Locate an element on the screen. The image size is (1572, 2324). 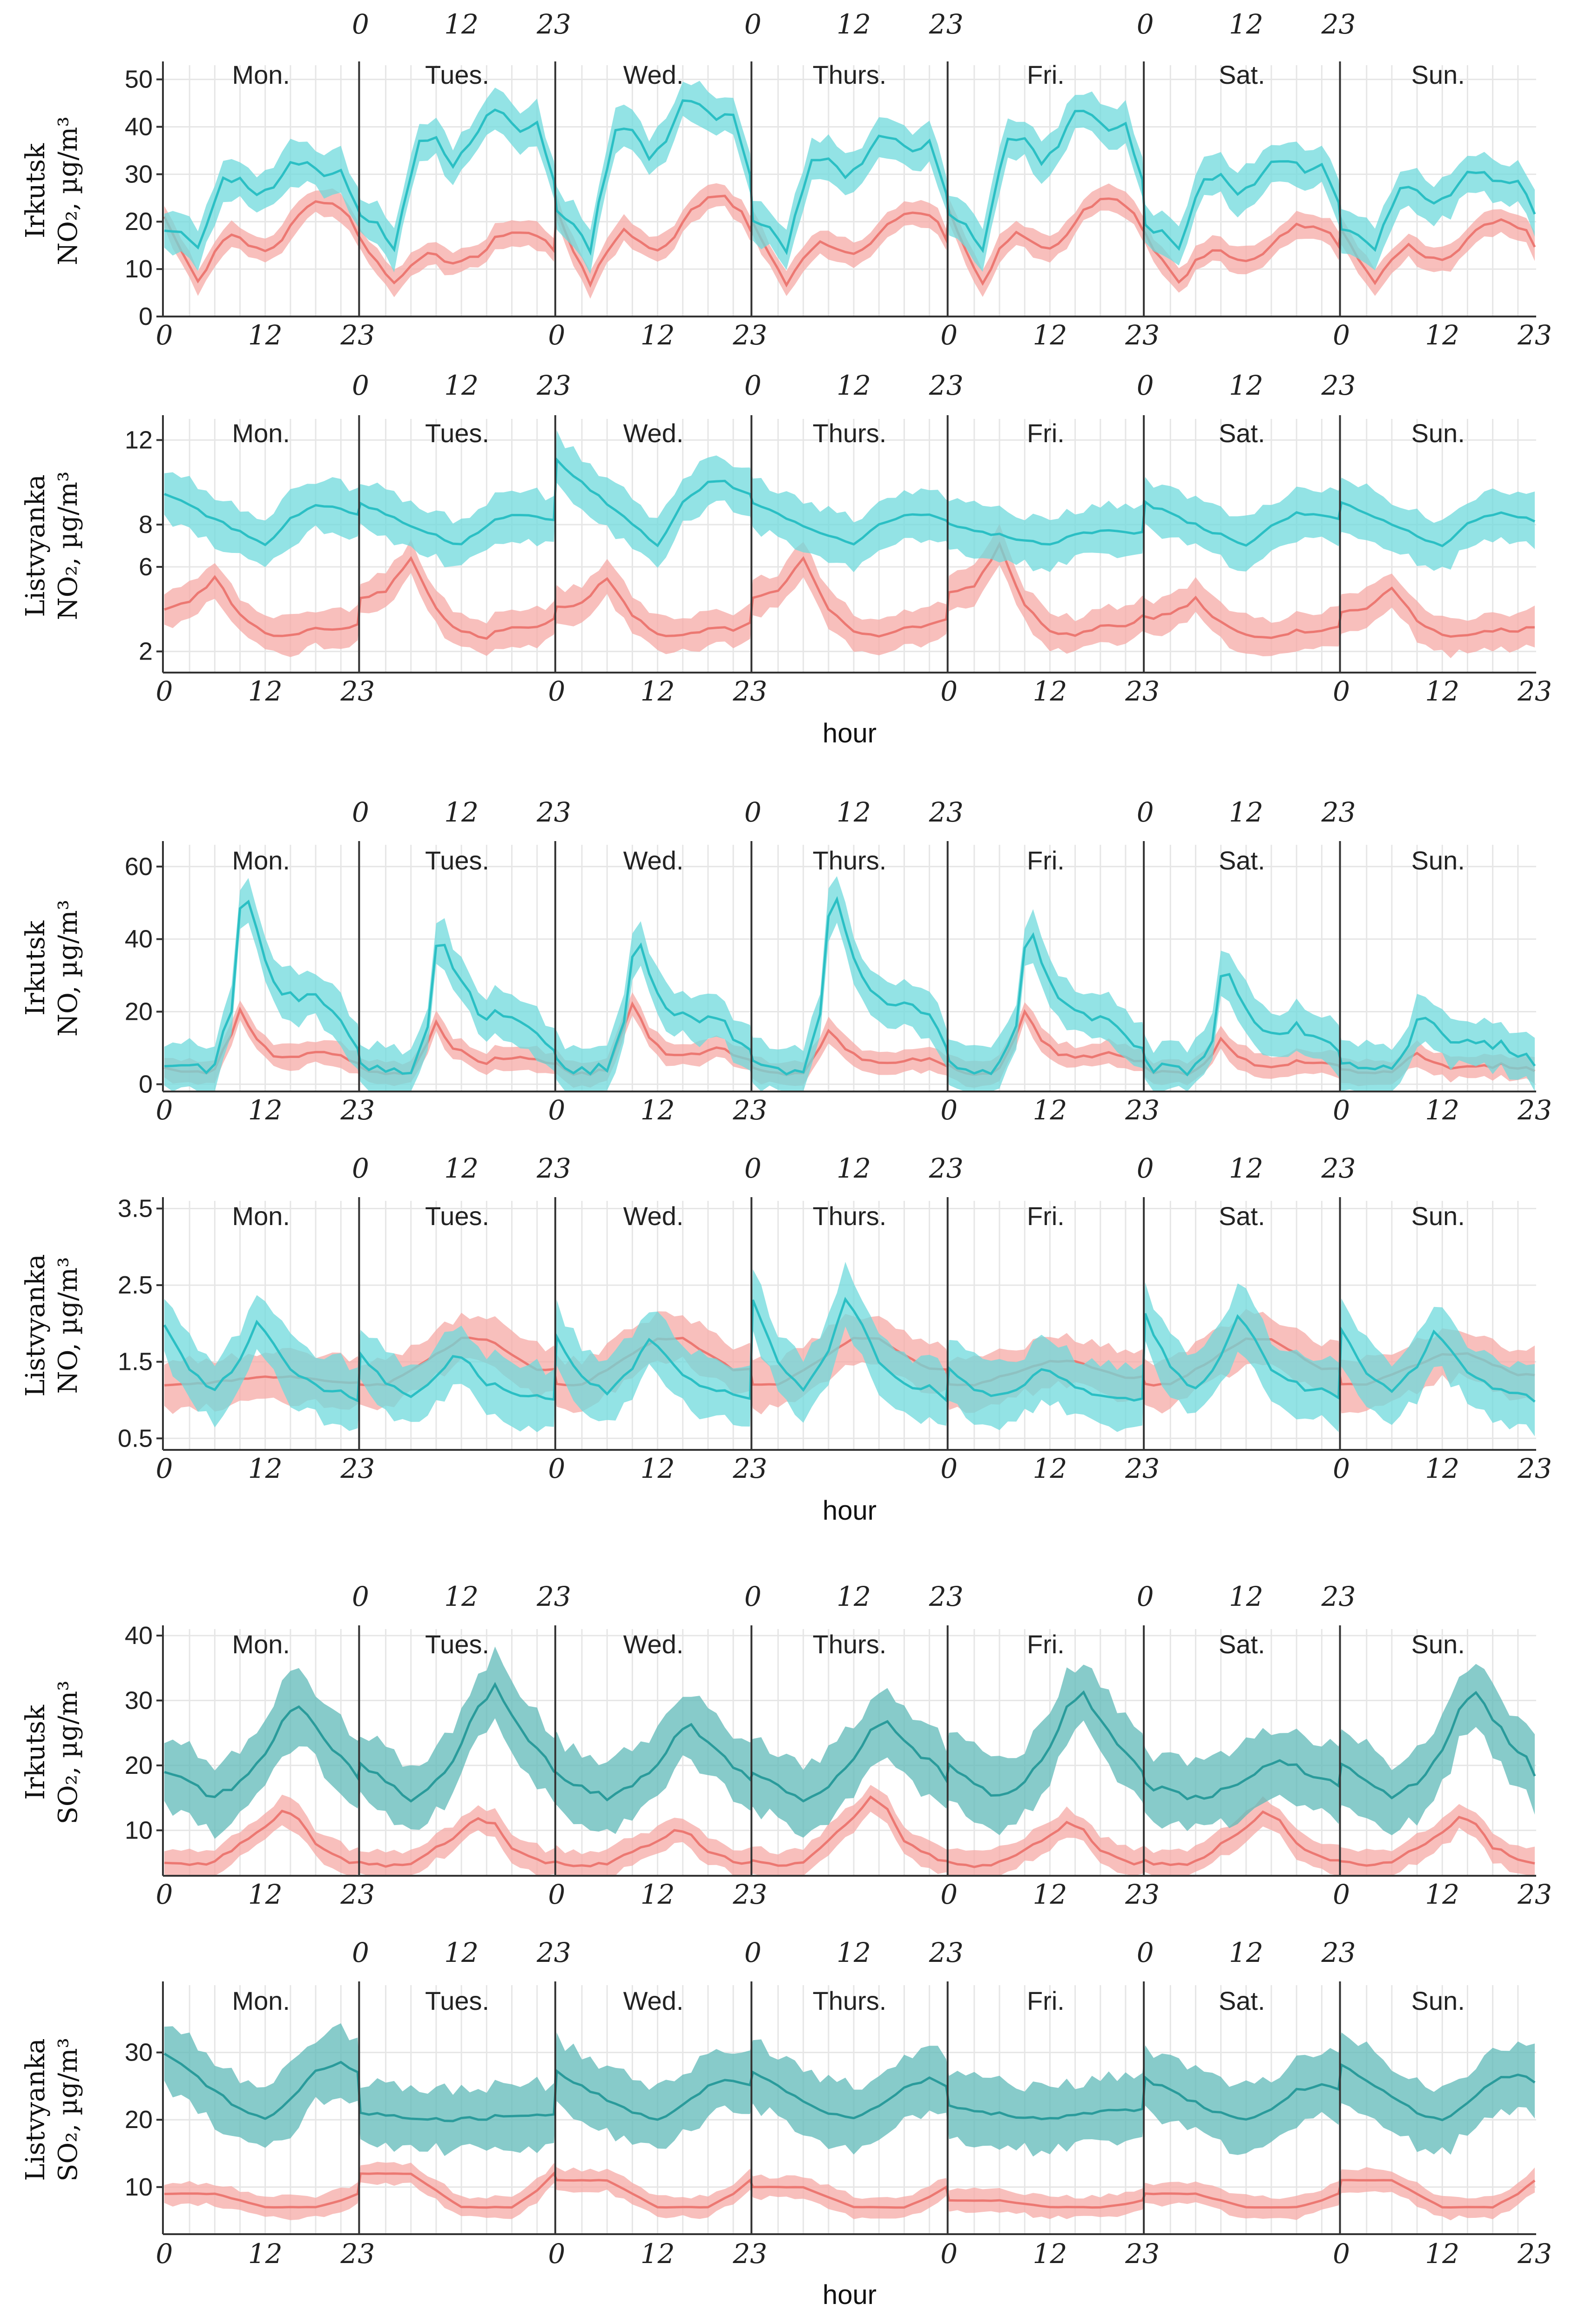
y-tick-label: 1.5 is located at coordinates (135, 1362).